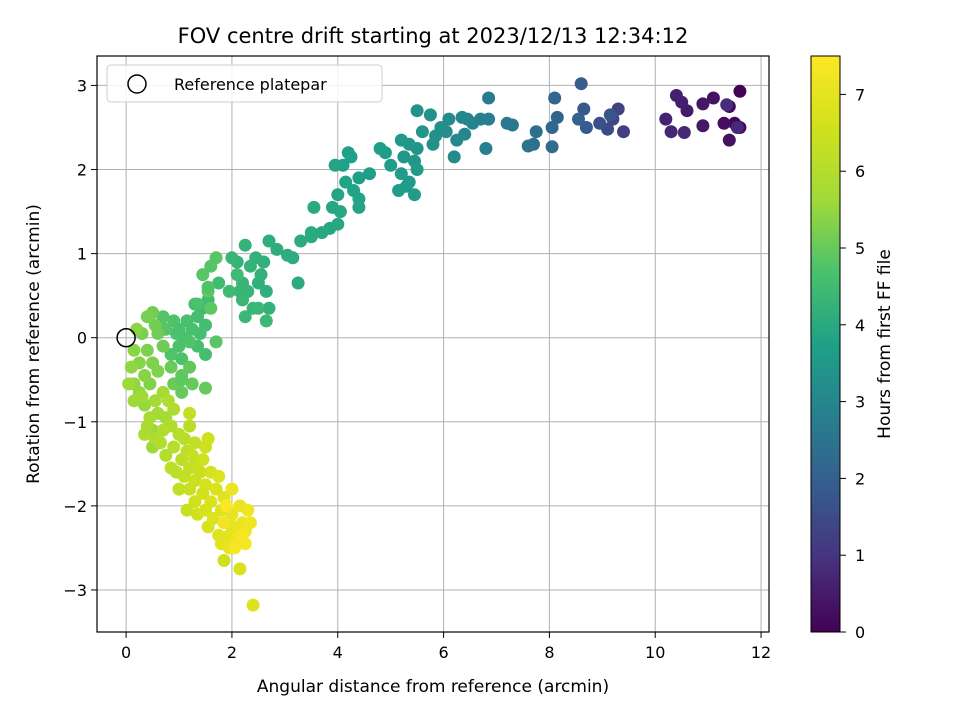  What do you see at coordinates (75, 590) in the screenshot?
I see `y-tick-label: −3` at bounding box center [75, 590].